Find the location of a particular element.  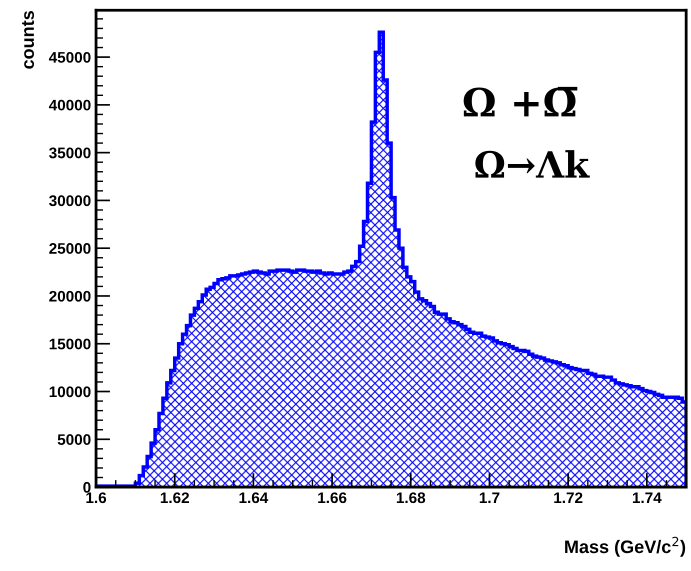

x-tick-label: 1.66 is located at coordinates (332, 498).